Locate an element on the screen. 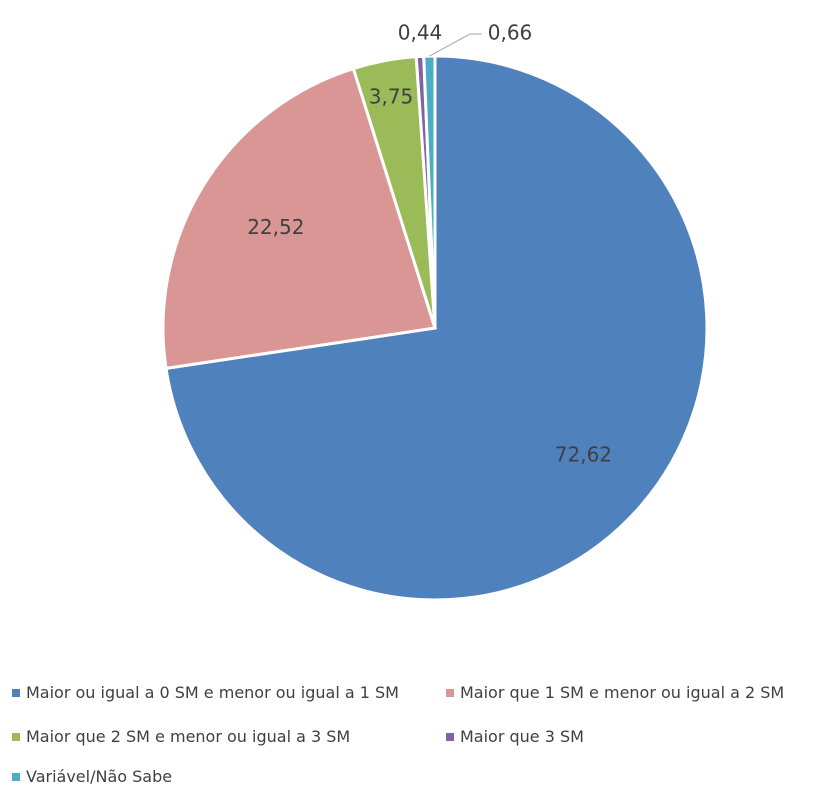 This screenshot has width=814, height=786. legend-item-2: Maior que 2 SM e menor ou igual a 3 SM is located at coordinates (181, 736).